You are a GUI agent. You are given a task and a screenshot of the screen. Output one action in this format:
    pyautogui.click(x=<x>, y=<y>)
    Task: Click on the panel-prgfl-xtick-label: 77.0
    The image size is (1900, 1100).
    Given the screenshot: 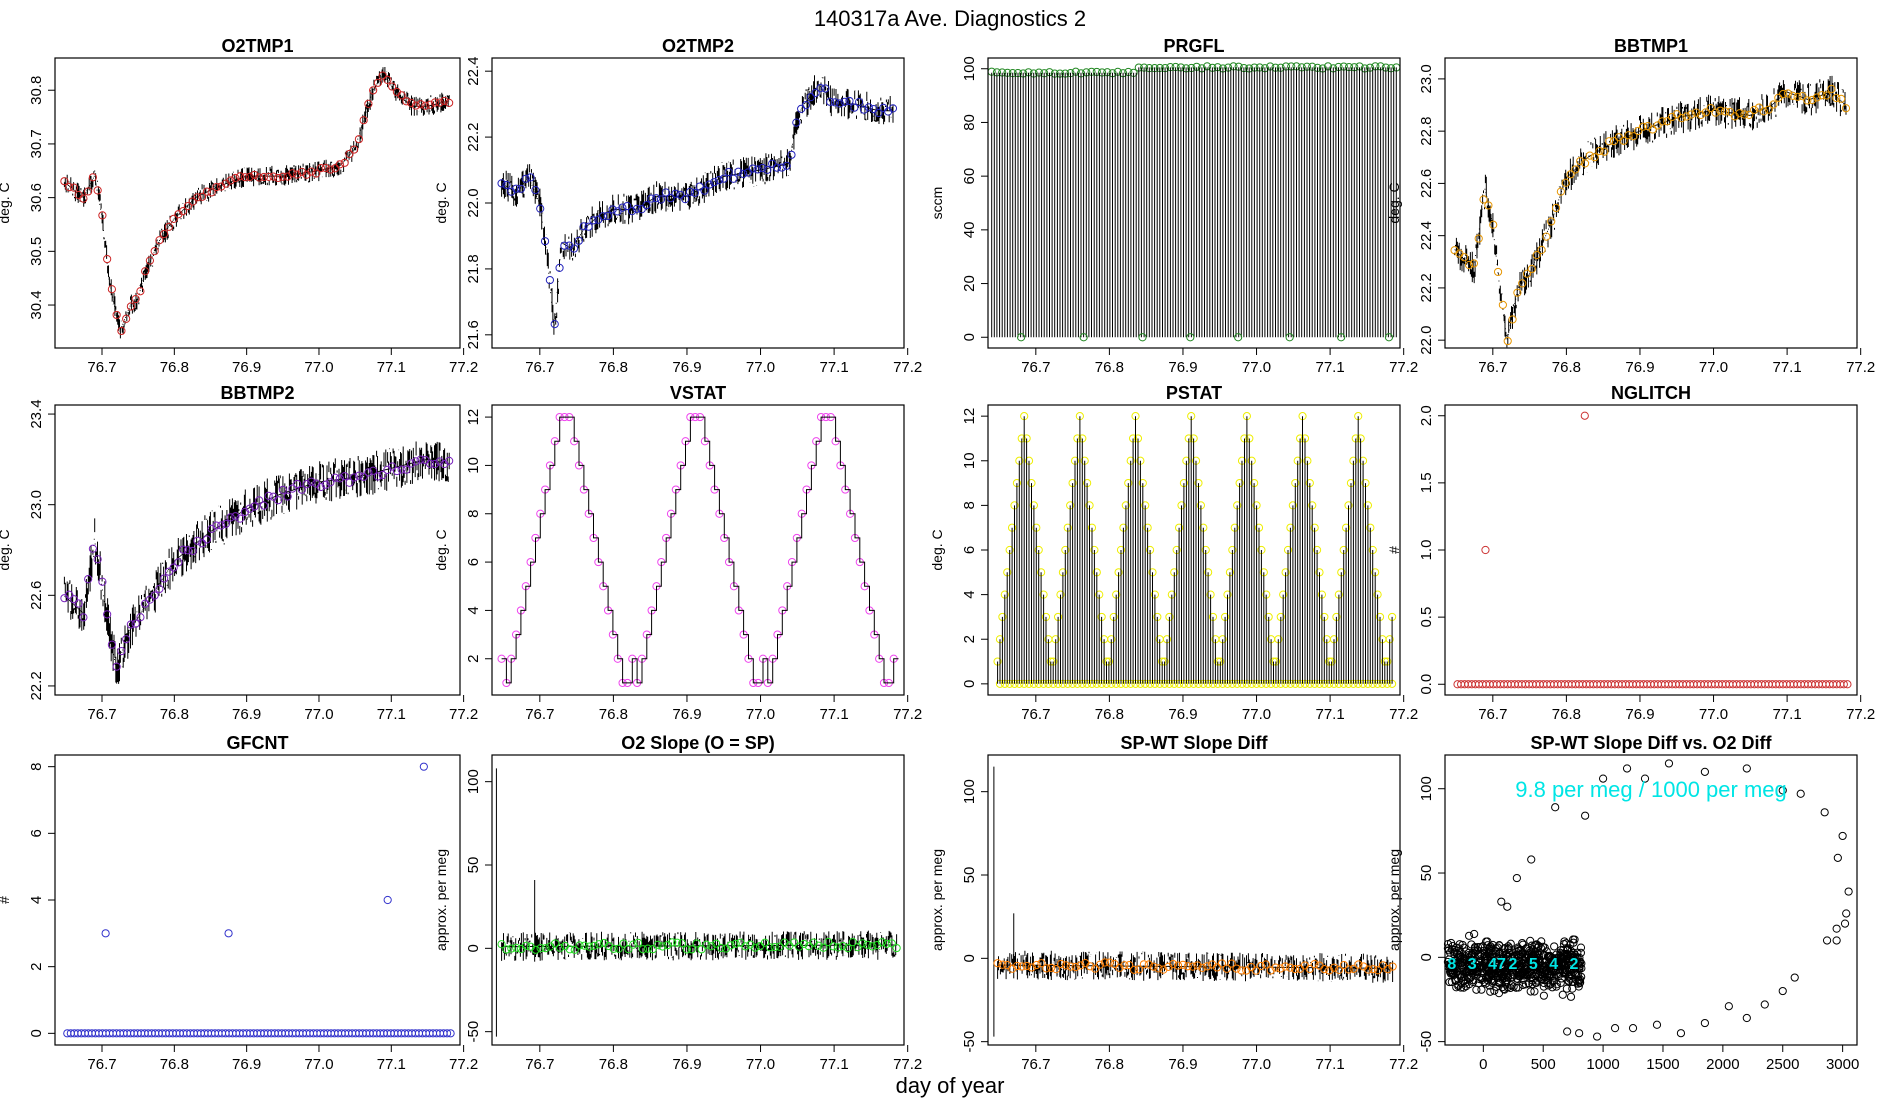 What is the action you would take?
    pyautogui.click(x=1256, y=367)
    